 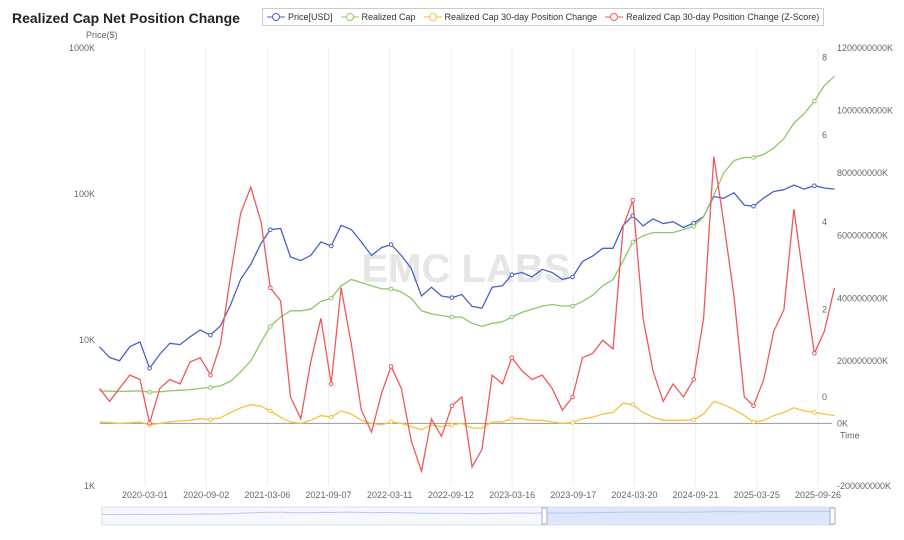 What do you see at coordinates (87, 340) in the screenshot?
I see `left-tick-label: 10K` at bounding box center [87, 340].